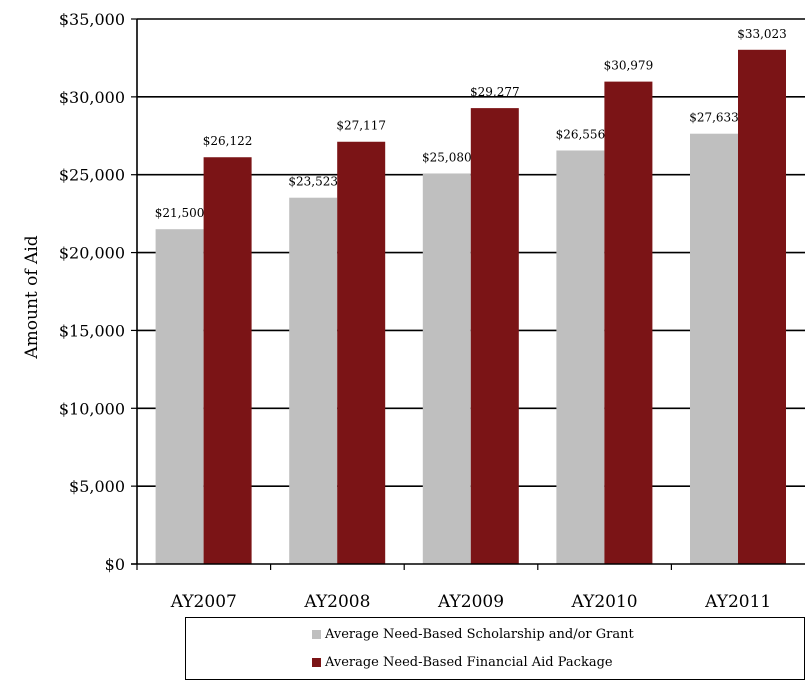 The width and height of the screenshot is (805, 680). I want to click on x-tick-label: AY2010, so click(604, 602).